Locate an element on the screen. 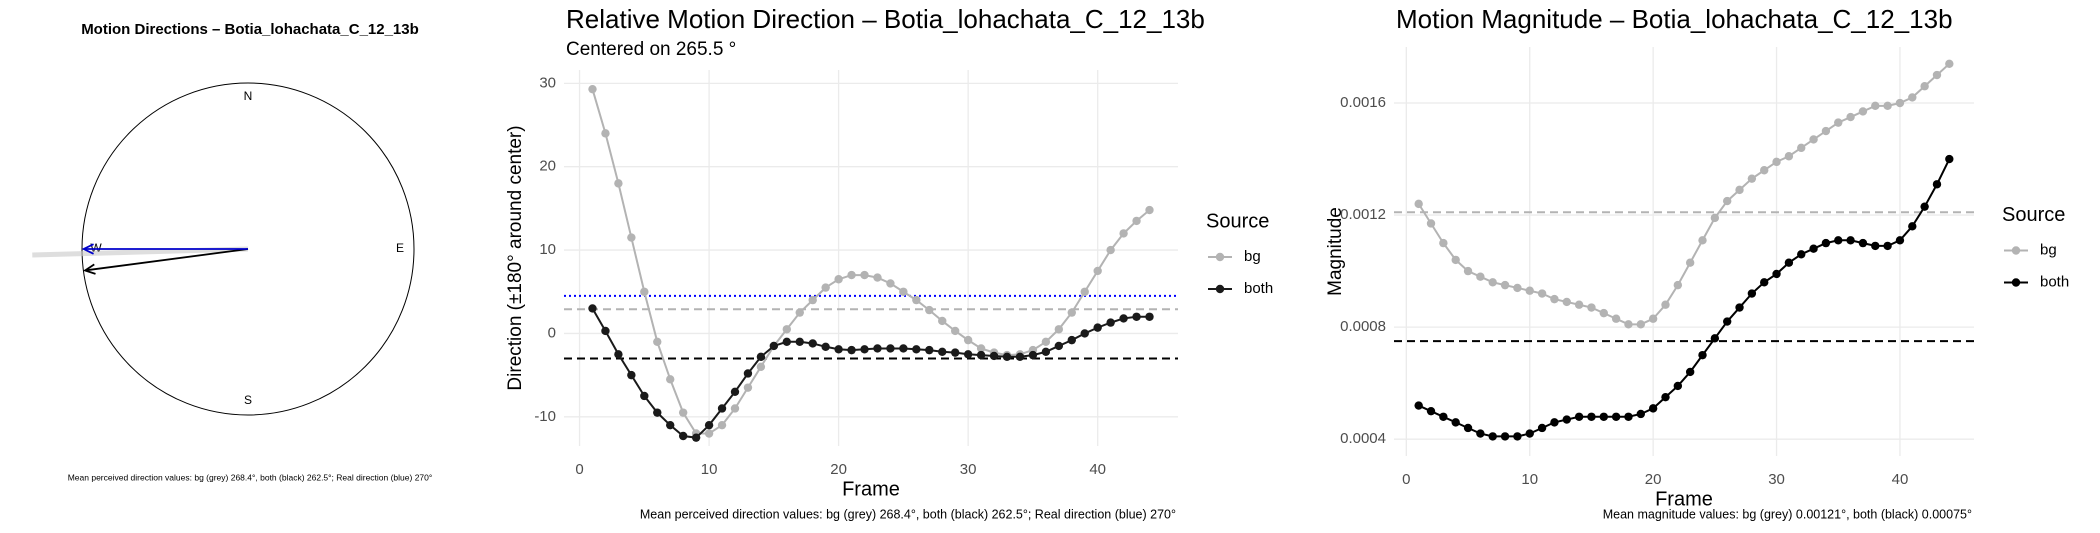 The width and height of the screenshot is (2100, 533). x-tick-label: 30 is located at coordinates (1776, 479).